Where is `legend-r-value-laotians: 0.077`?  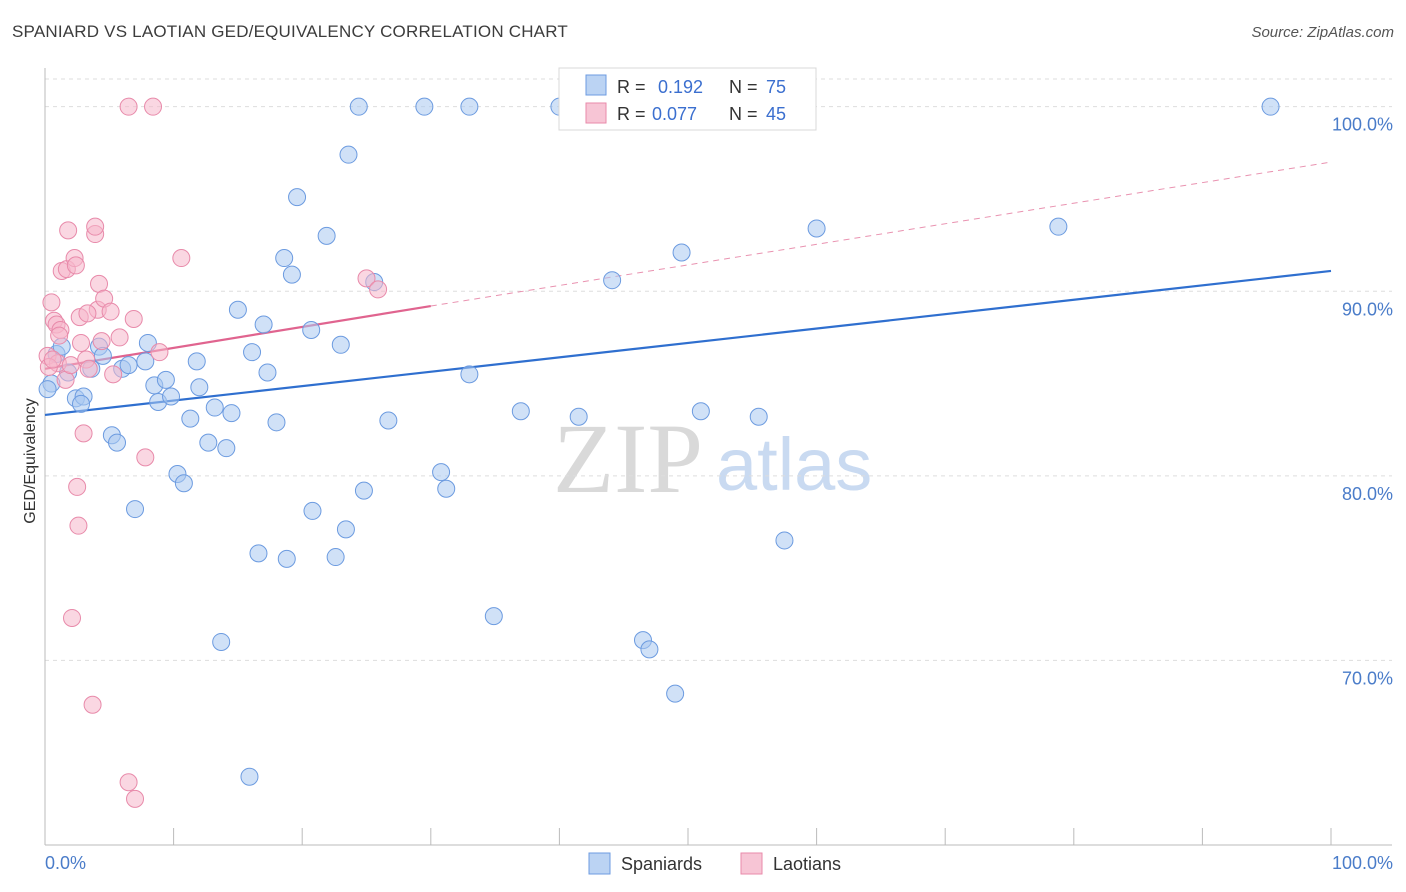
legend-r-value-laotians: 0.077 is located at coordinates (674, 114).